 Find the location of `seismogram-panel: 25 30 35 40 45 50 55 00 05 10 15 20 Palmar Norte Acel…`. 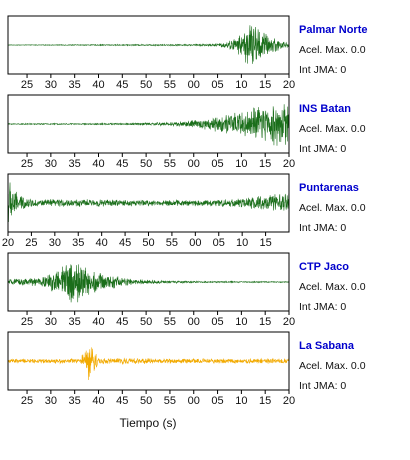

seismogram-panel: 25 30 35 40 45 50 55 00 05 10 15 20 Palmar Norte Acel… is located at coordinates (187, 53).